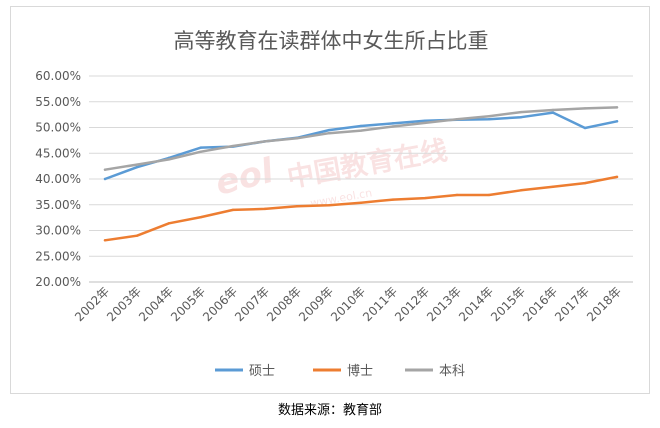  I want to click on x-tick-label: 2017年, so click(572, 304).